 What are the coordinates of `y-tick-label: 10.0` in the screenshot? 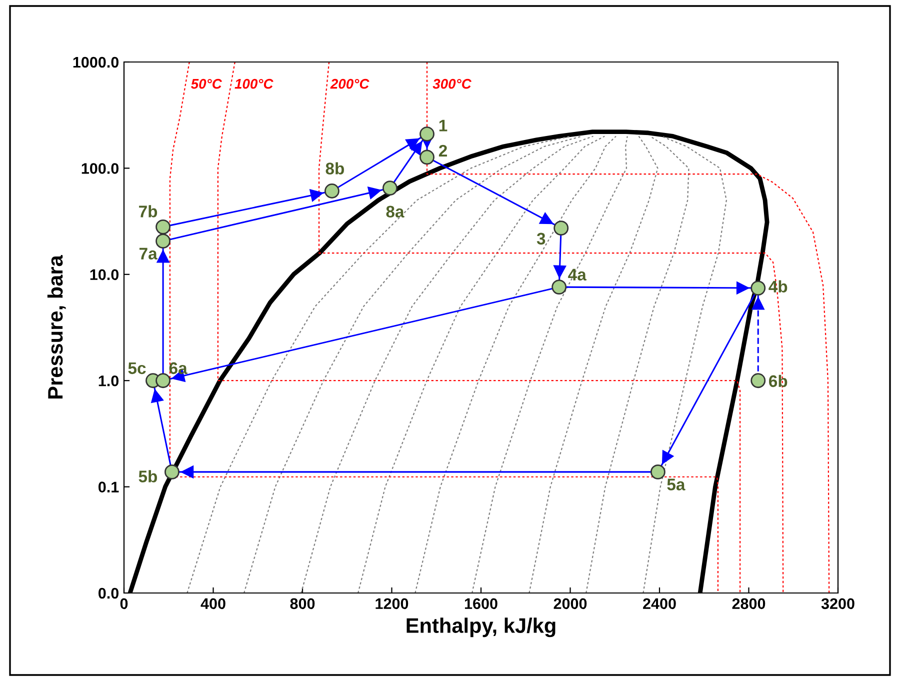 It's located at (104, 274).